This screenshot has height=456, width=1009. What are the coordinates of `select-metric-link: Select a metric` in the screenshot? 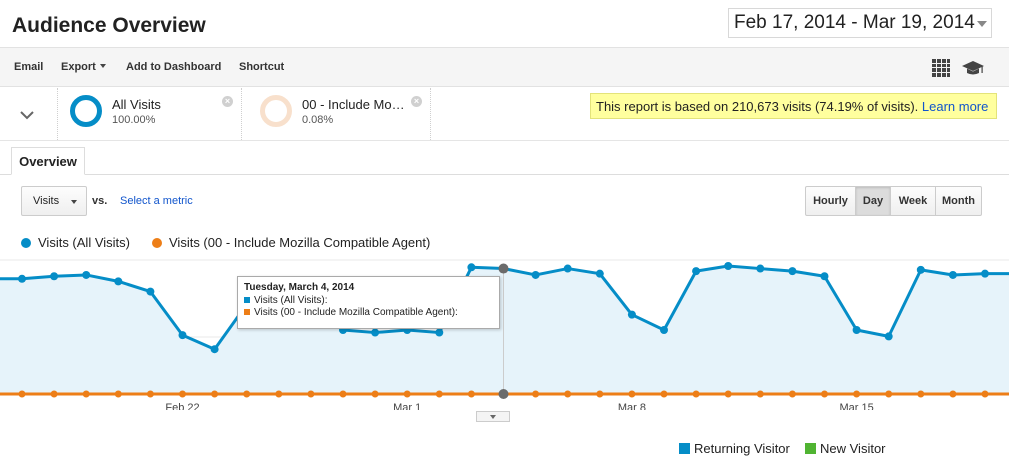 It's located at (156, 201).